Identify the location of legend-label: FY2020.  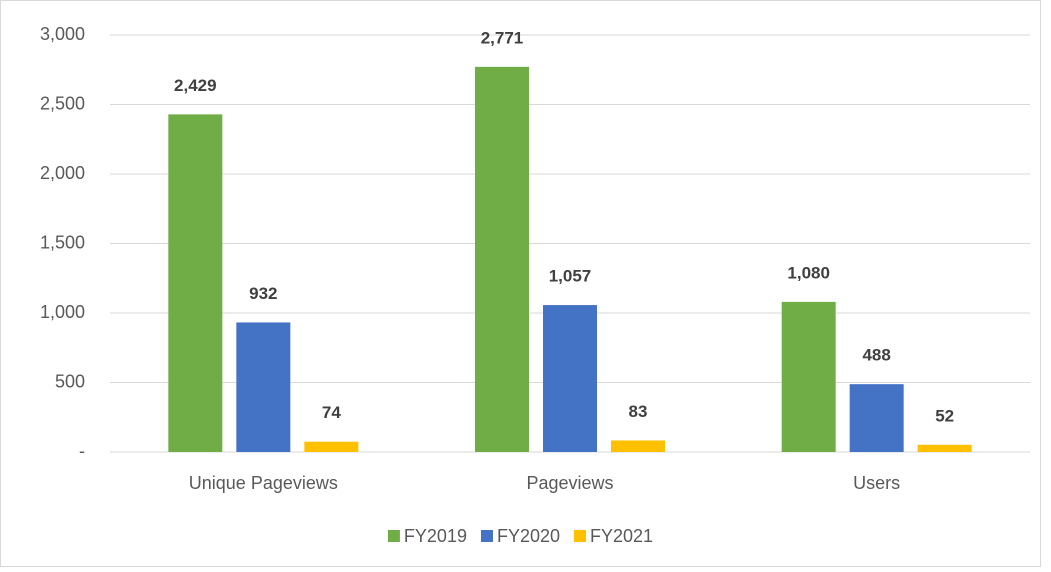
(528, 536).